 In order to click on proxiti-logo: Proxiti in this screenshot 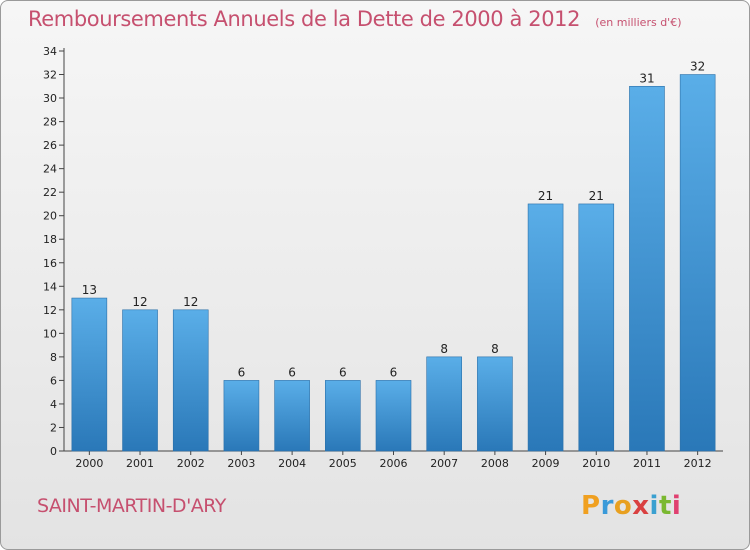, I will do `click(631, 506)`.